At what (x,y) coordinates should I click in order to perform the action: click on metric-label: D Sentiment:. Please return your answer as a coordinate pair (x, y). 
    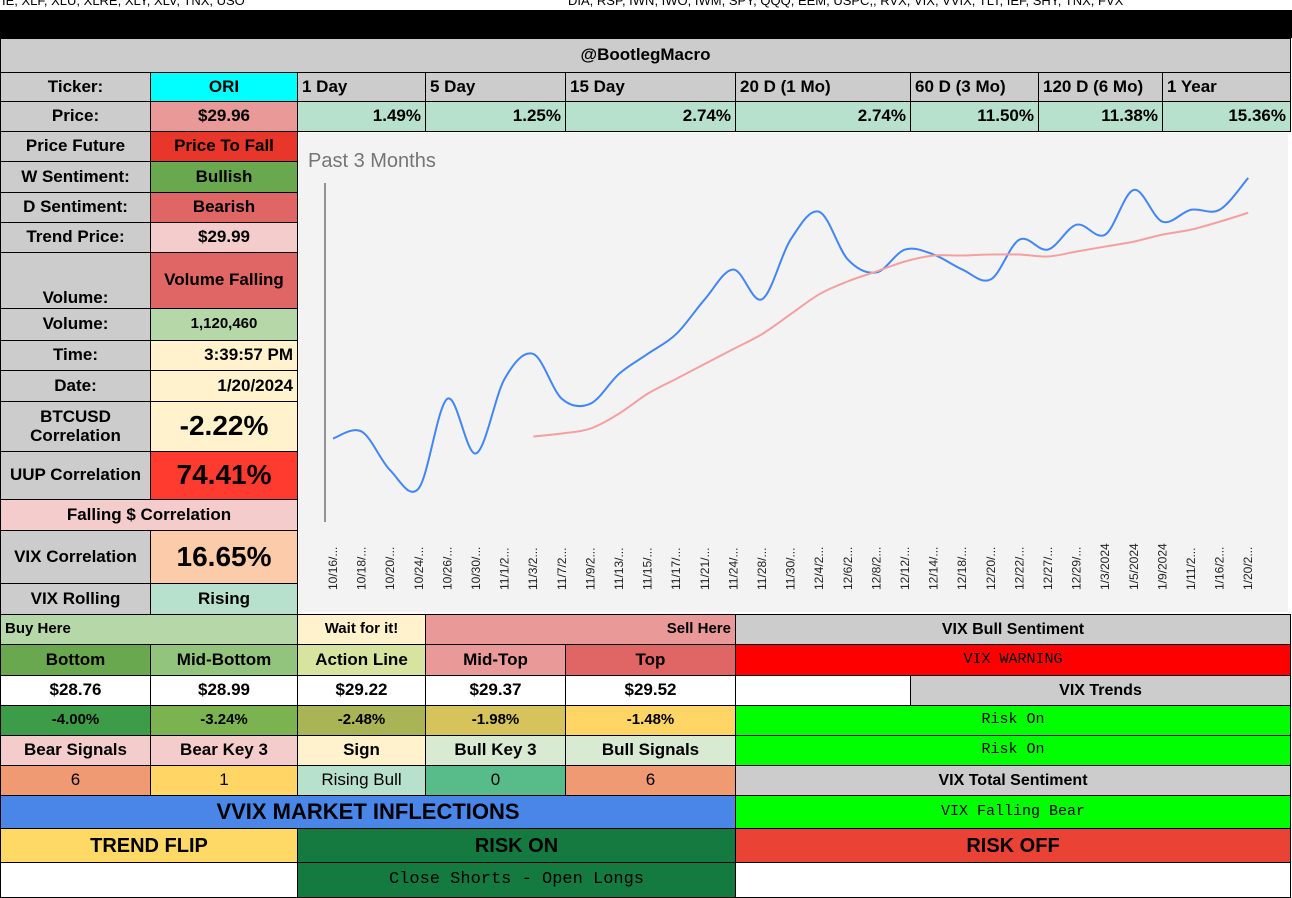
    Looking at the image, I should click on (75, 207).